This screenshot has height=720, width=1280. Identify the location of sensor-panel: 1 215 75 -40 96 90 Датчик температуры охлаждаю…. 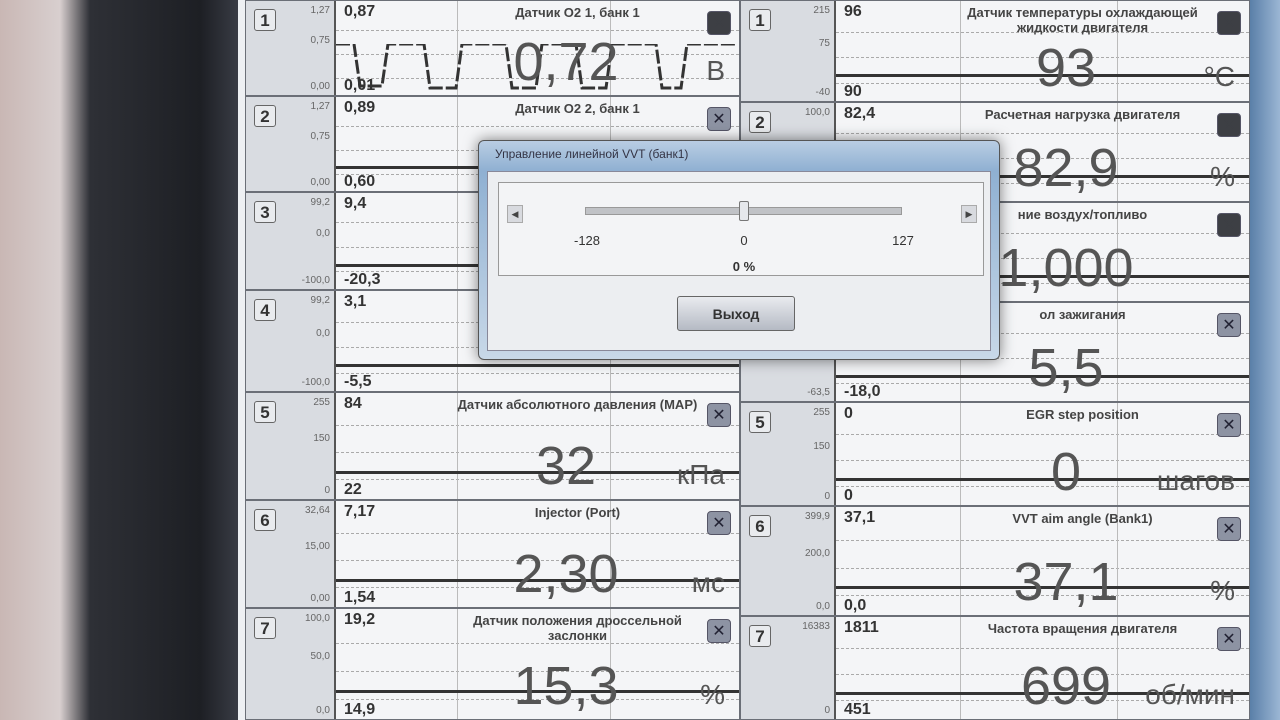
(995, 51).